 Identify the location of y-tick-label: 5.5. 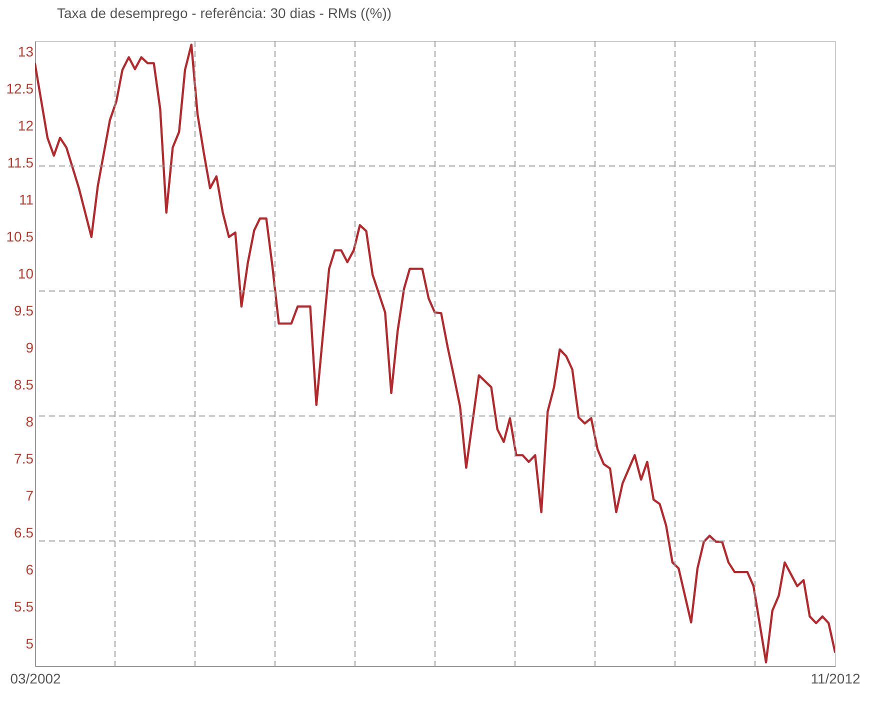
(24, 606).